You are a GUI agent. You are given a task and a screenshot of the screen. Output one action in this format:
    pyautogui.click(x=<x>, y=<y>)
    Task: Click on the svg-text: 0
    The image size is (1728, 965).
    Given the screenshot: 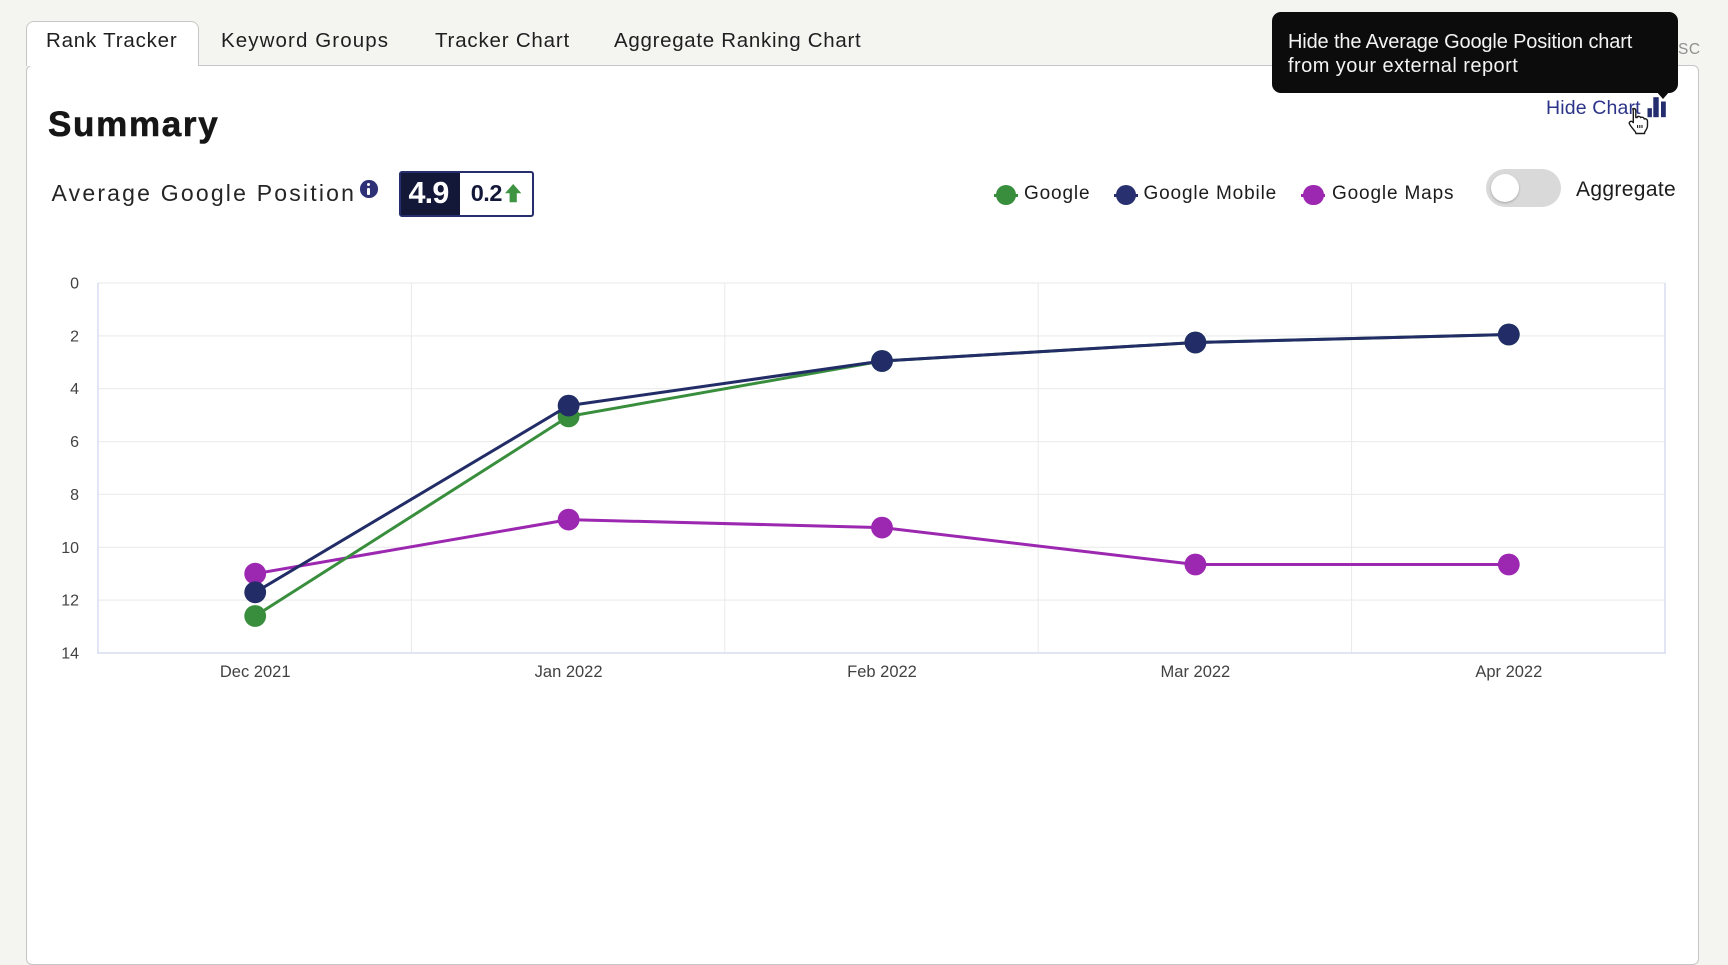 What is the action you would take?
    pyautogui.click(x=74, y=284)
    